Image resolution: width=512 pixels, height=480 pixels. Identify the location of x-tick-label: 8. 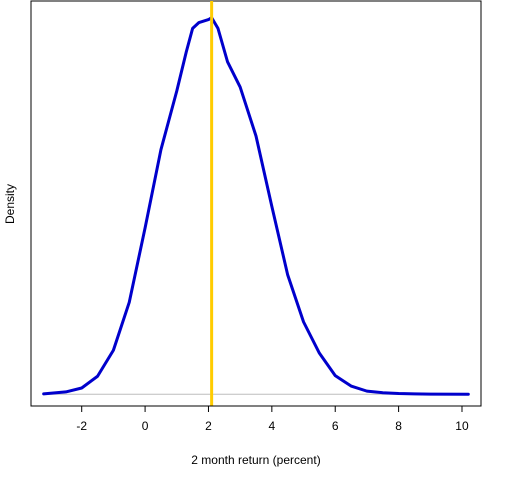
(398, 426).